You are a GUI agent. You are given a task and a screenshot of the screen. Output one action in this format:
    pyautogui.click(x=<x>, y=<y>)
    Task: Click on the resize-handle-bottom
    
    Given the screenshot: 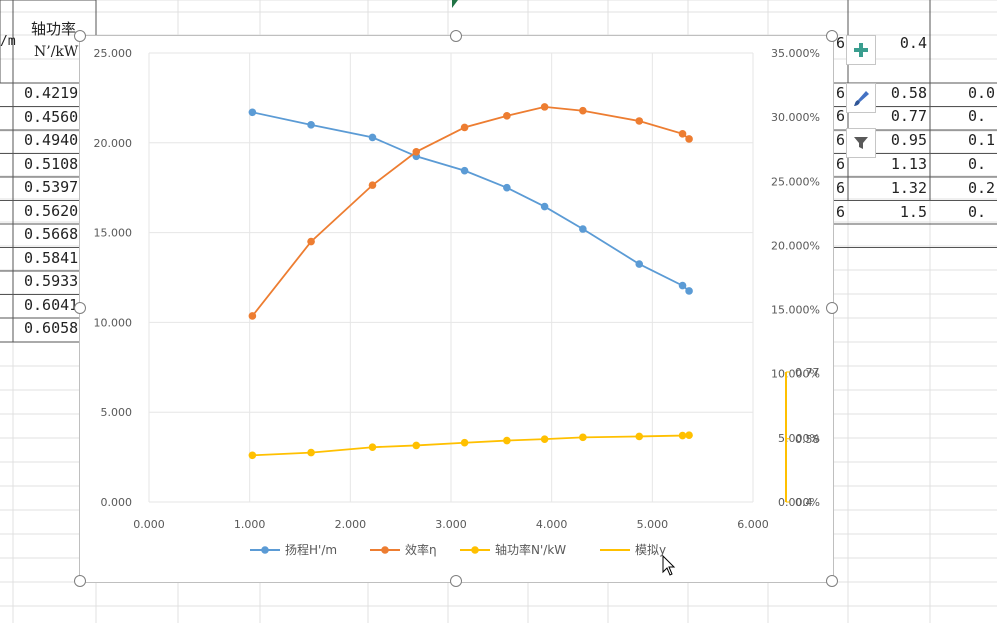 What is the action you would take?
    pyautogui.click(x=456, y=581)
    